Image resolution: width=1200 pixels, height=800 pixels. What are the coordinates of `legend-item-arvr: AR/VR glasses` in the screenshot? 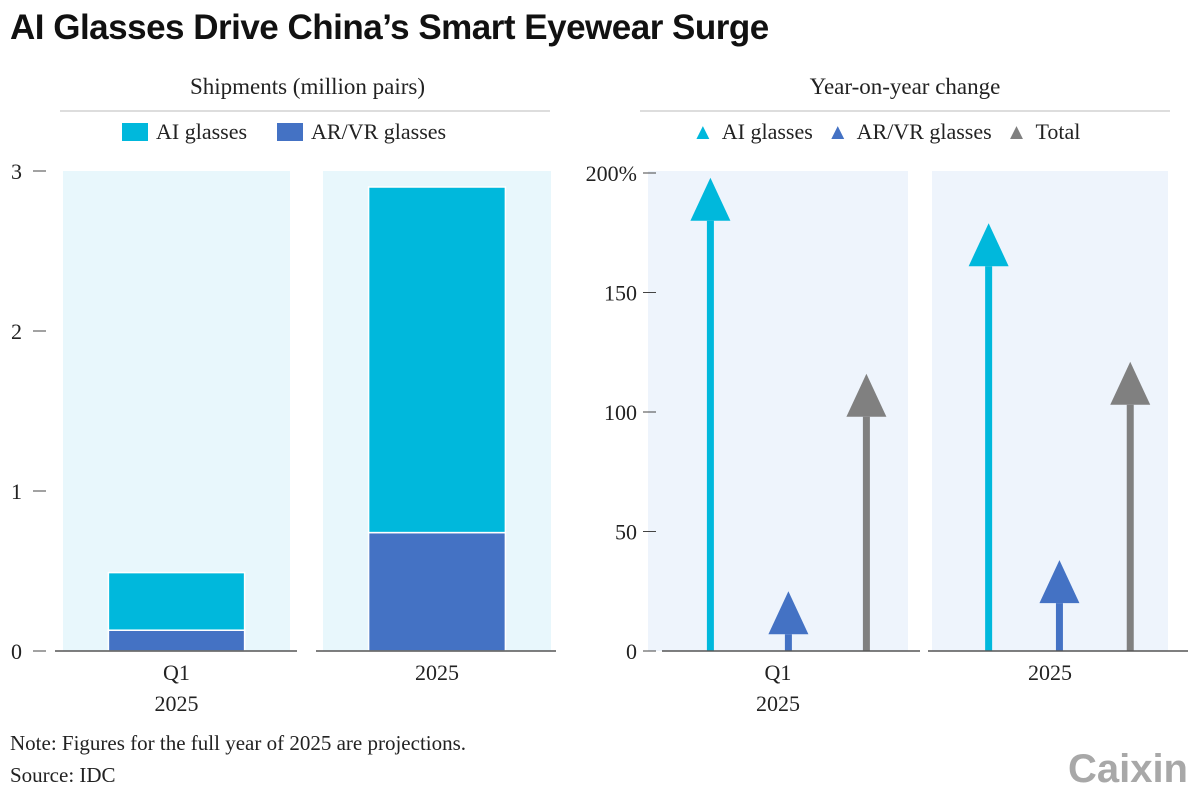 It's located at (361, 132).